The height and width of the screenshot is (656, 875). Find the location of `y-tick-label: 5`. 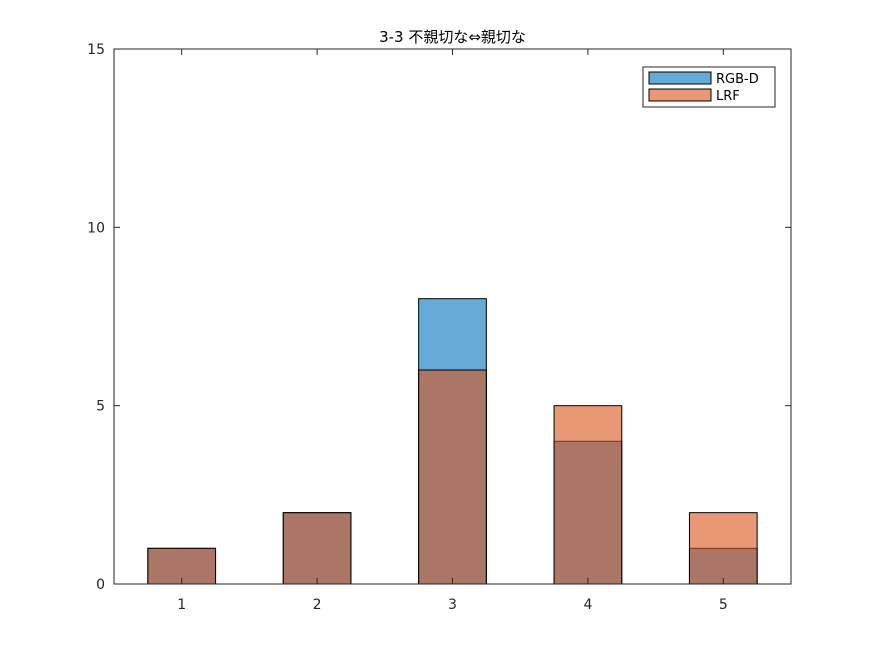

y-tick-label: 5 is located at coordinates (100, 407).